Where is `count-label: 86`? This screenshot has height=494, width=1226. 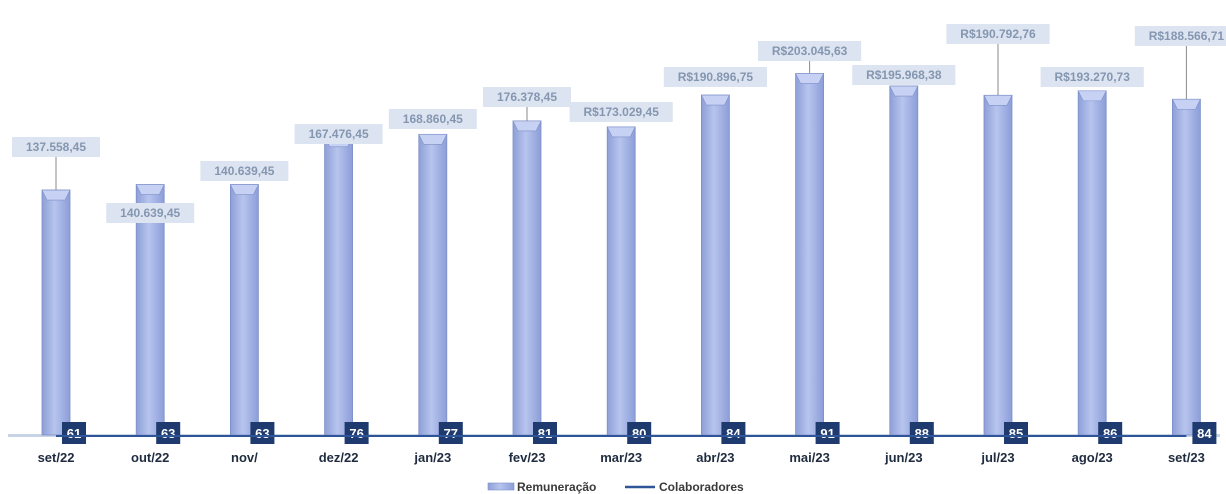
count-label: 86 is located at coordinates (1110, 433).